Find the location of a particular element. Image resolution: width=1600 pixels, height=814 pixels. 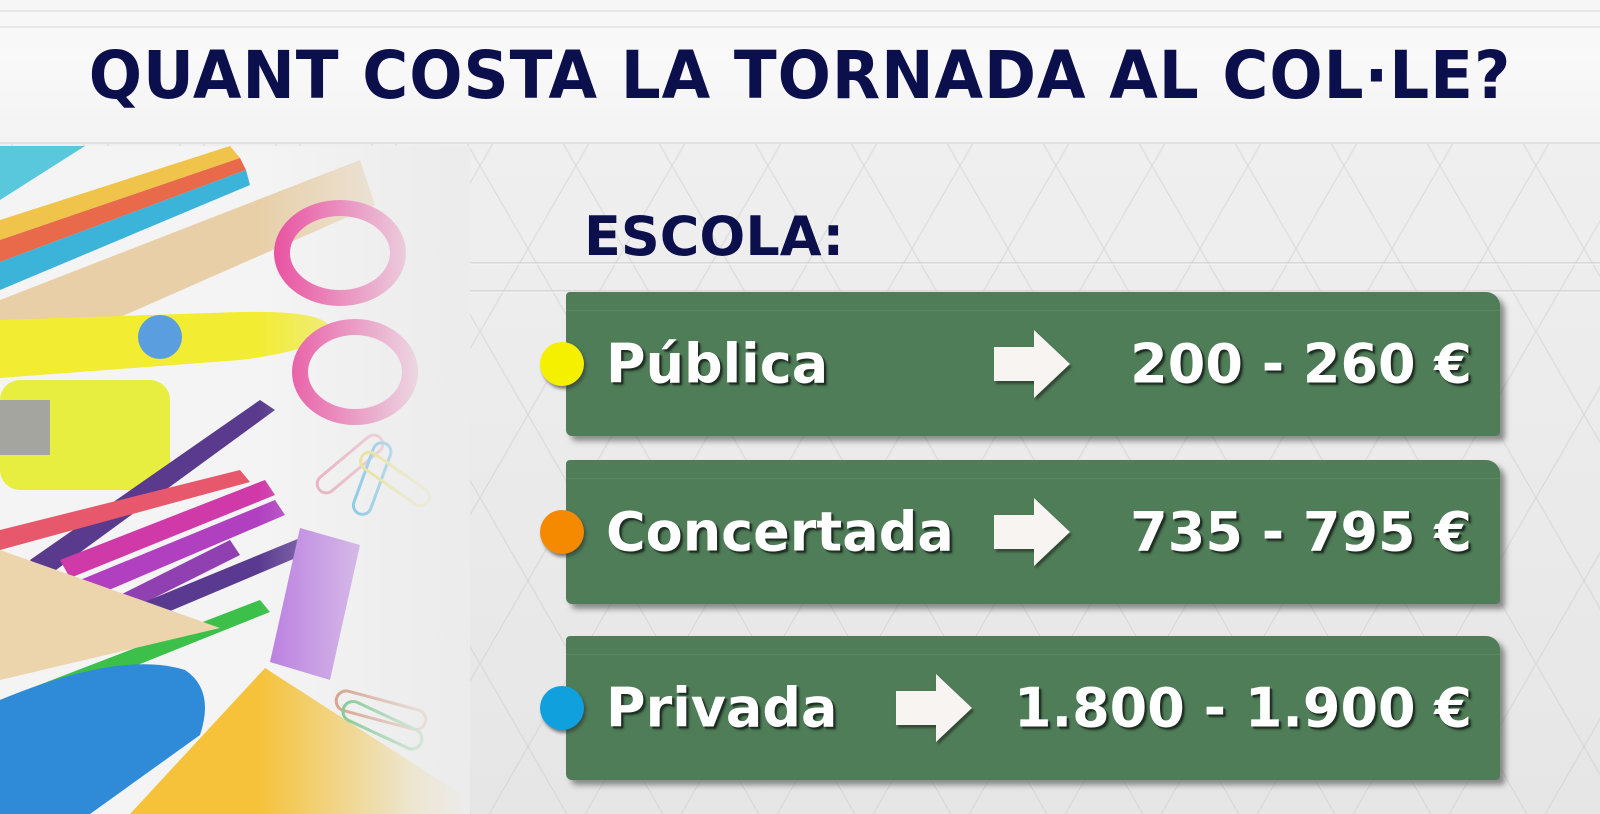

row-label: Pública is located at coordinates (717, 364).